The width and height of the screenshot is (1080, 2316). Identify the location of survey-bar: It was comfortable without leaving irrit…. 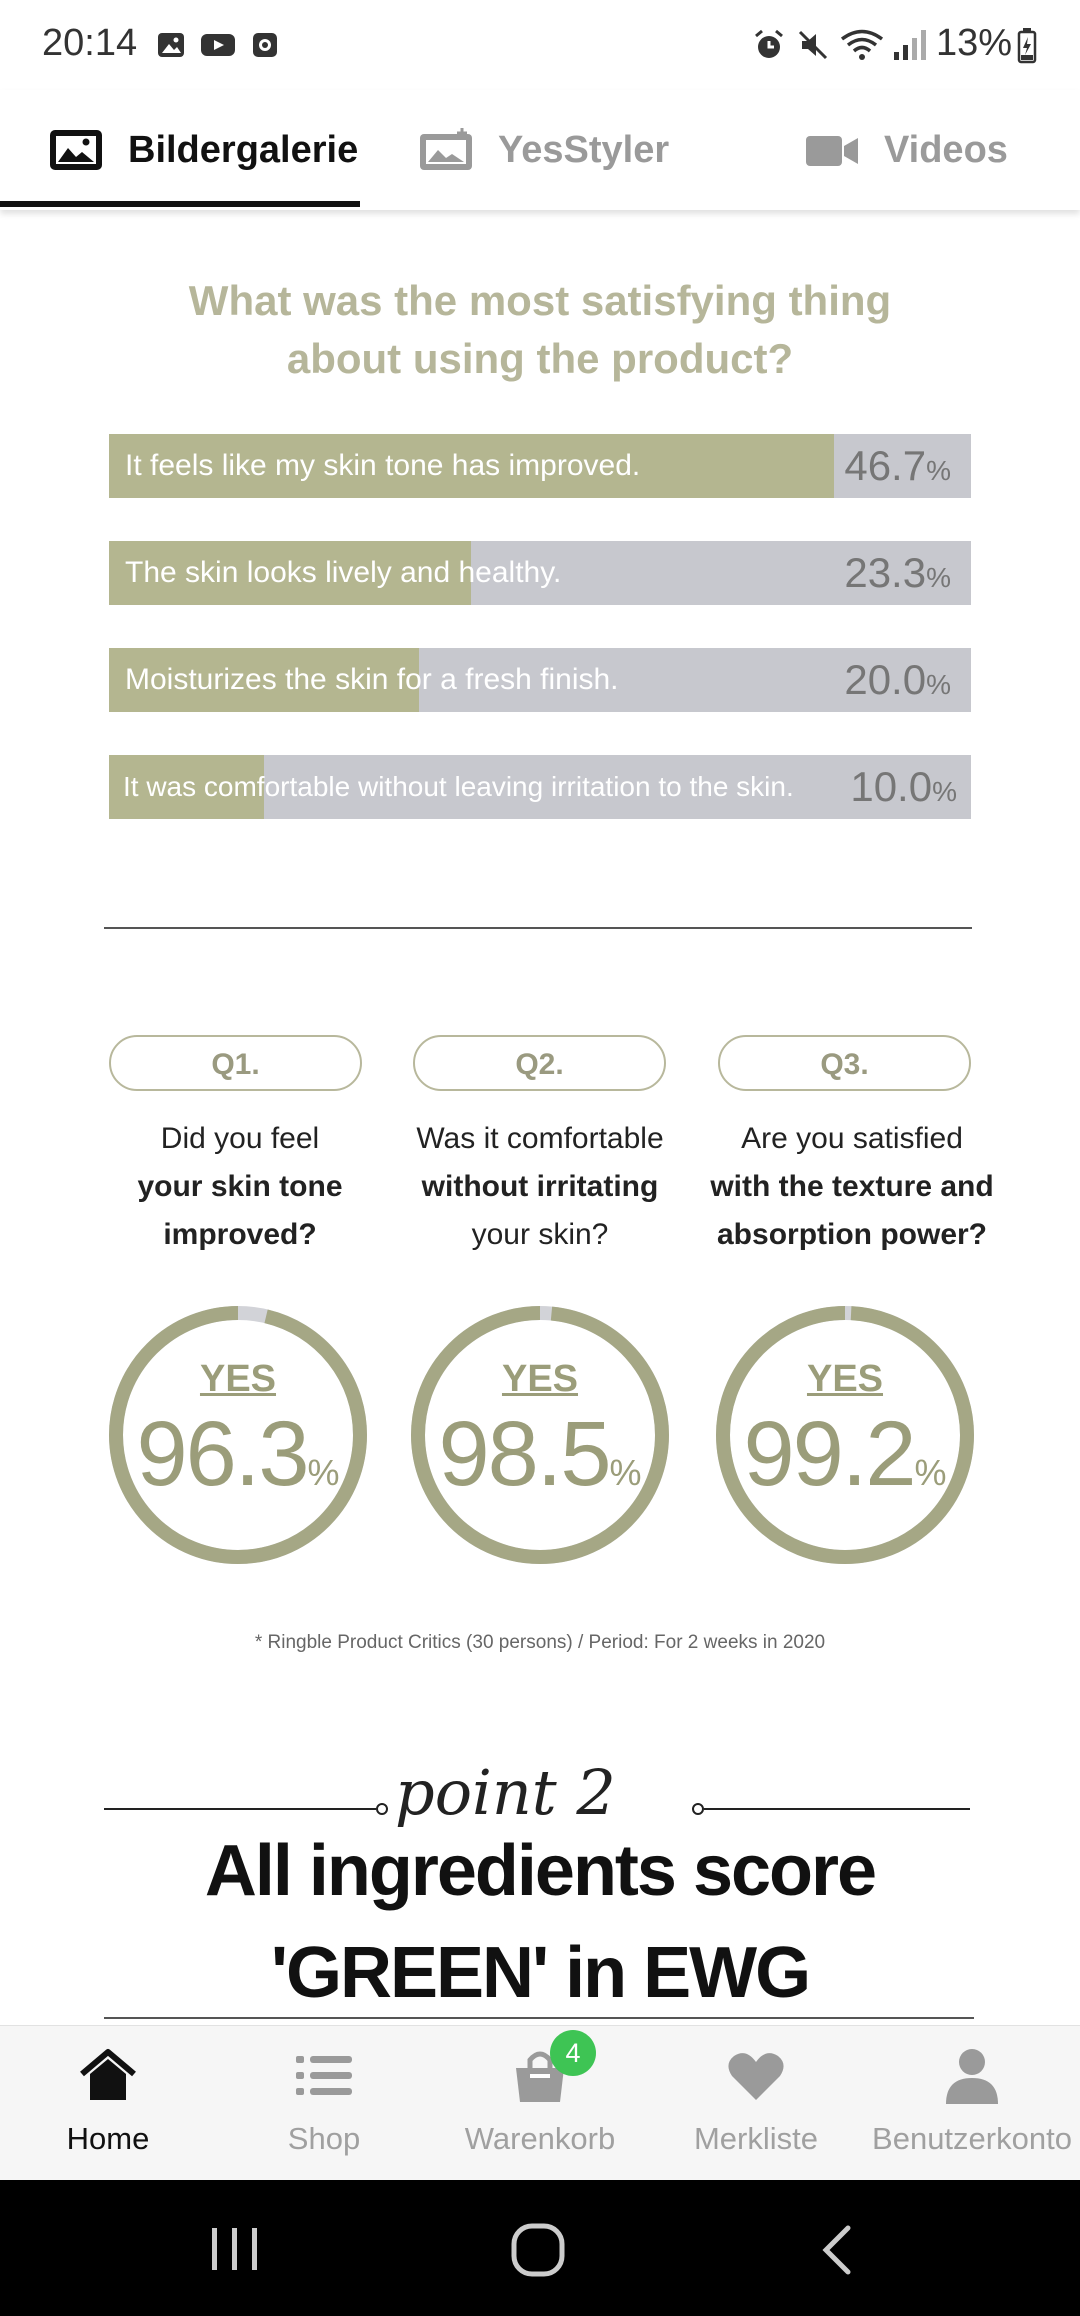
(540, 787).